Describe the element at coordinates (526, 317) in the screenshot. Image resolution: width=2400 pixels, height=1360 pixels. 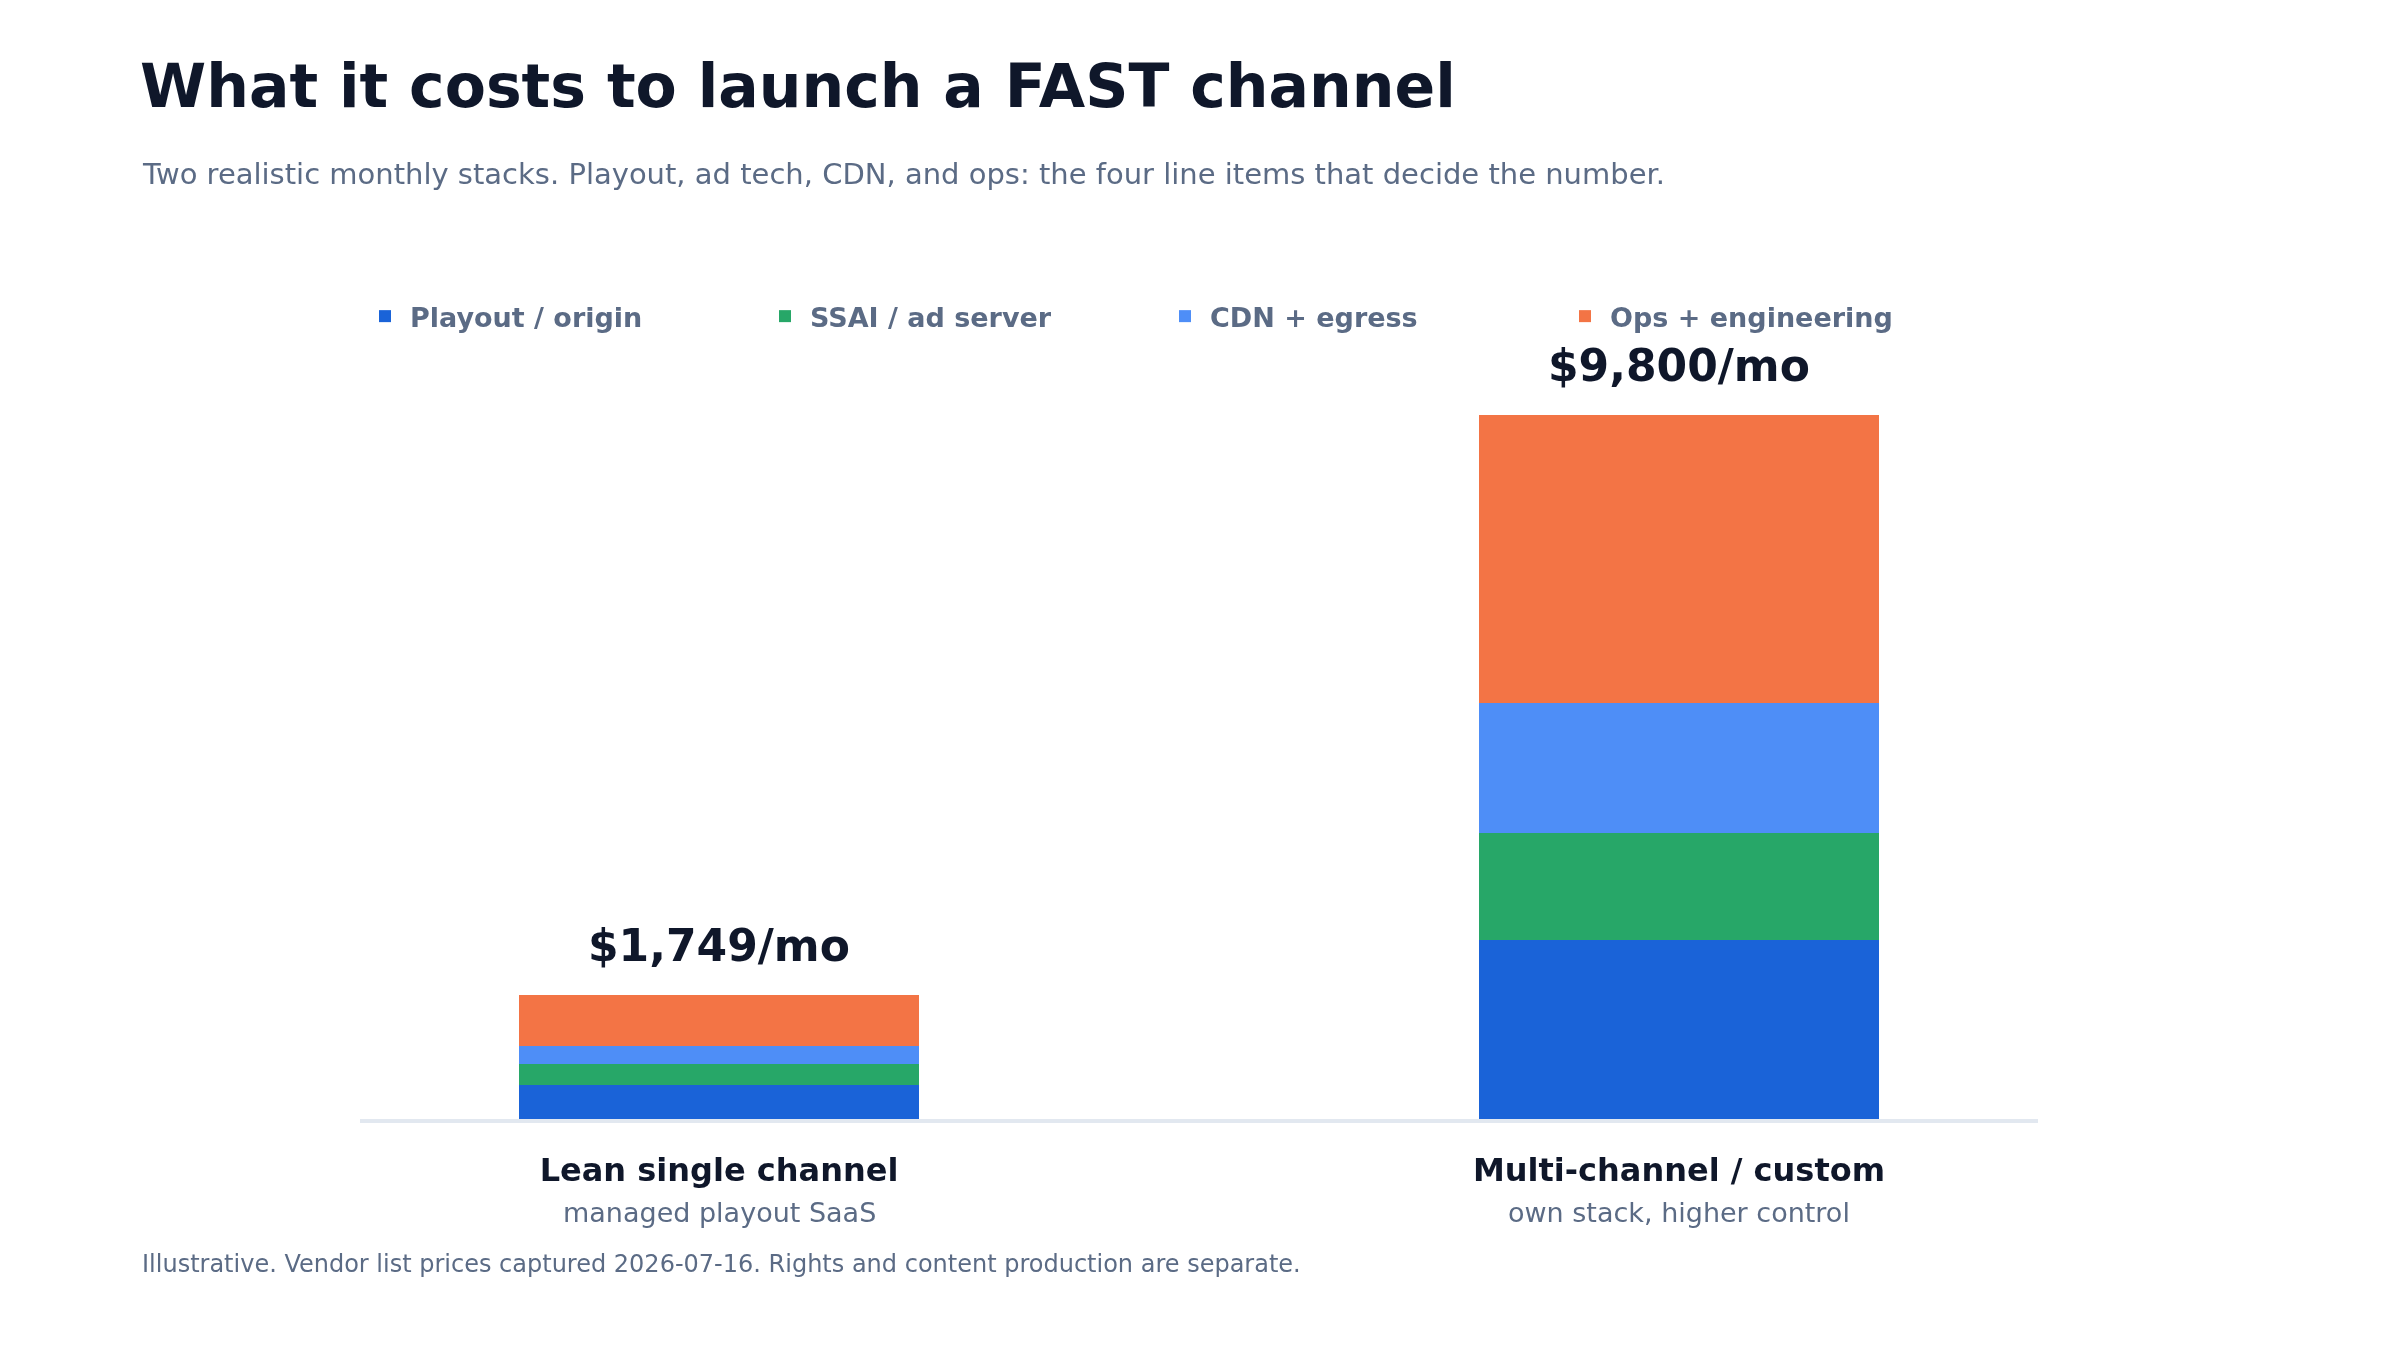
I see `legend-label: Playout / origin` at that location.